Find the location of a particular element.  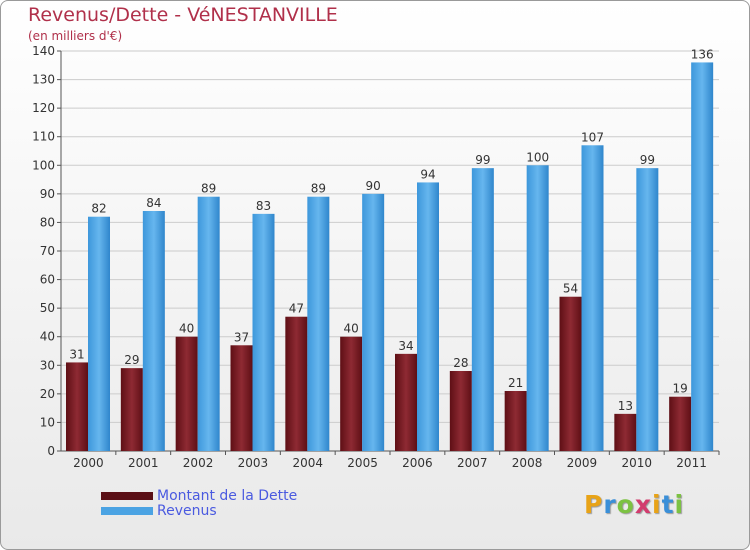

chart-subtitle: (en milliers d'€) is located at coordinates (75, 36).